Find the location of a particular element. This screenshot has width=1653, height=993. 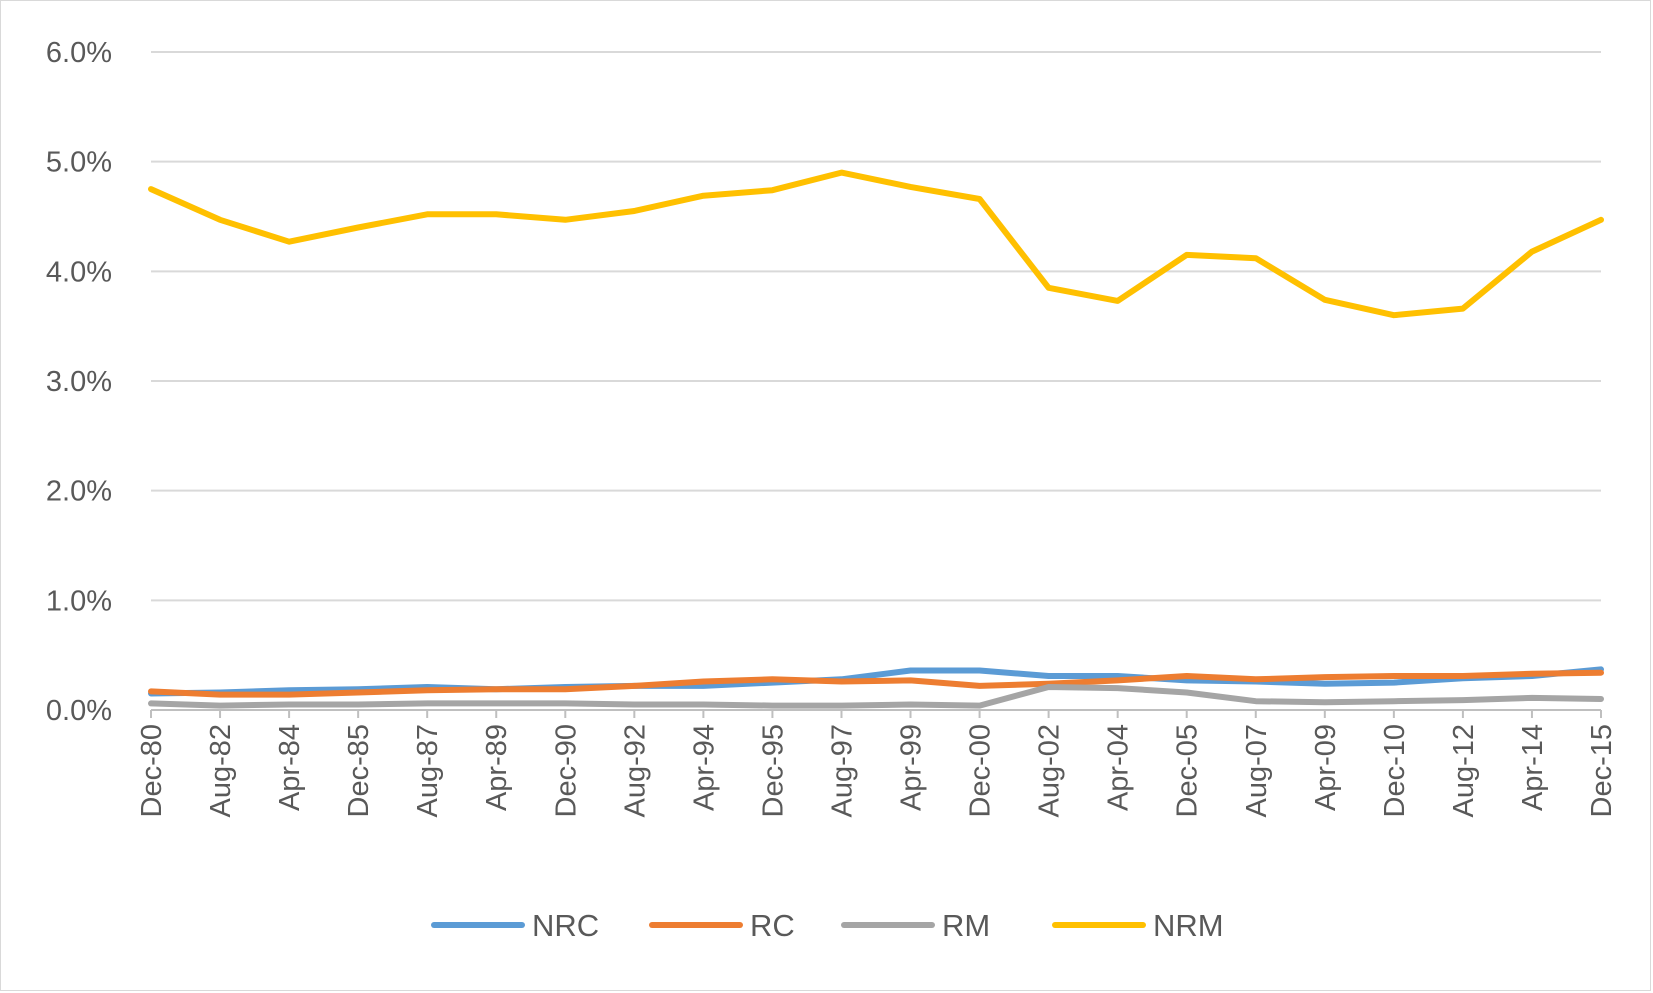

x-tick-label: Dec-15 is located at coordinates (1602, 771).